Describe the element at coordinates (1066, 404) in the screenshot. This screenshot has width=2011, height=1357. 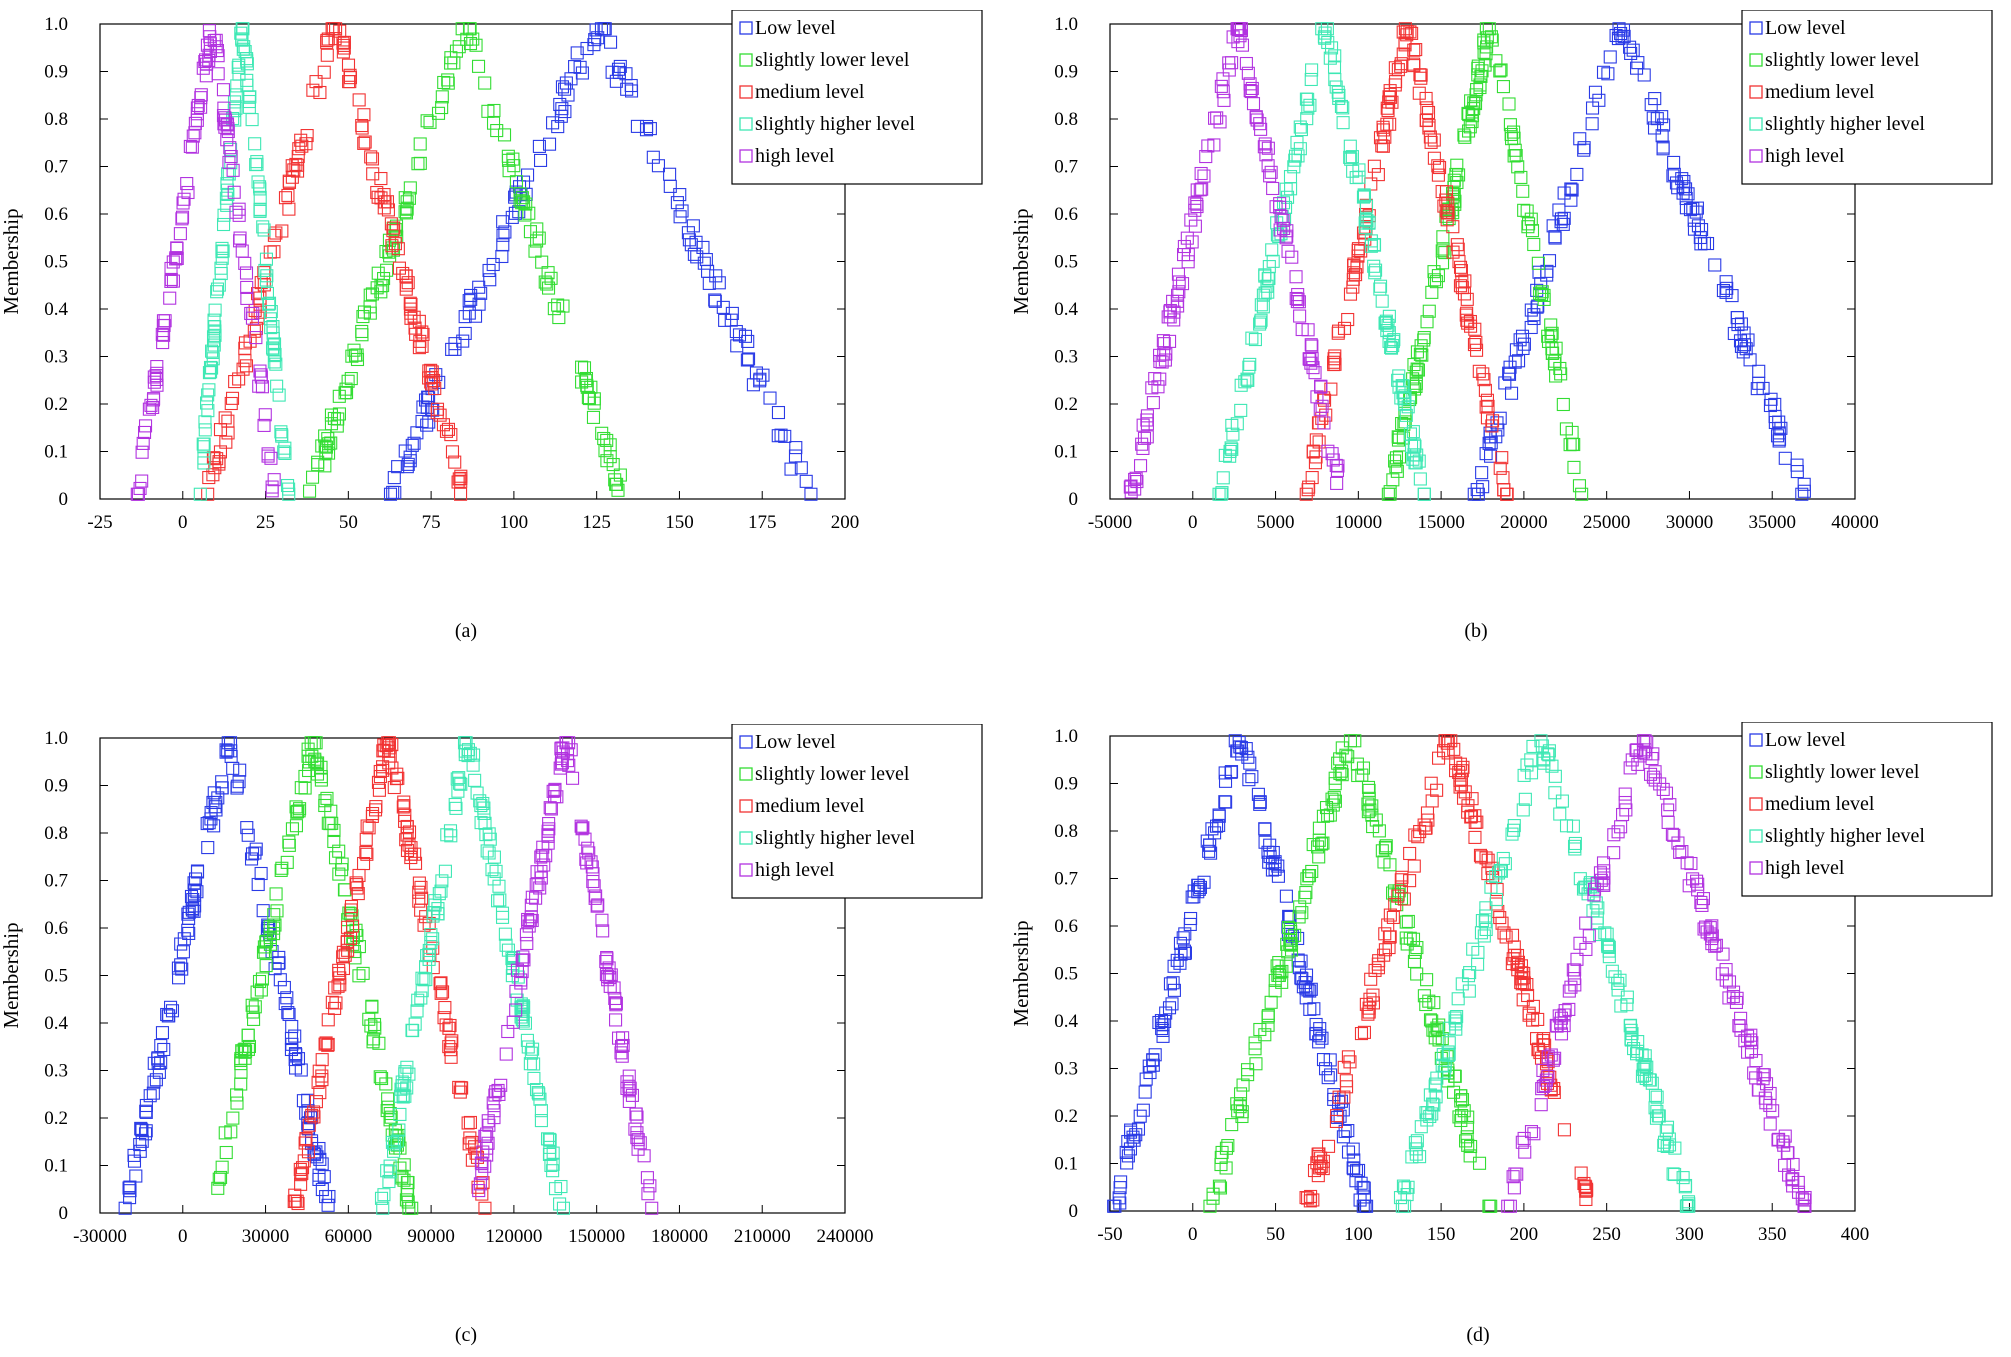
I see `y-tick-label: 0.2` at that location.